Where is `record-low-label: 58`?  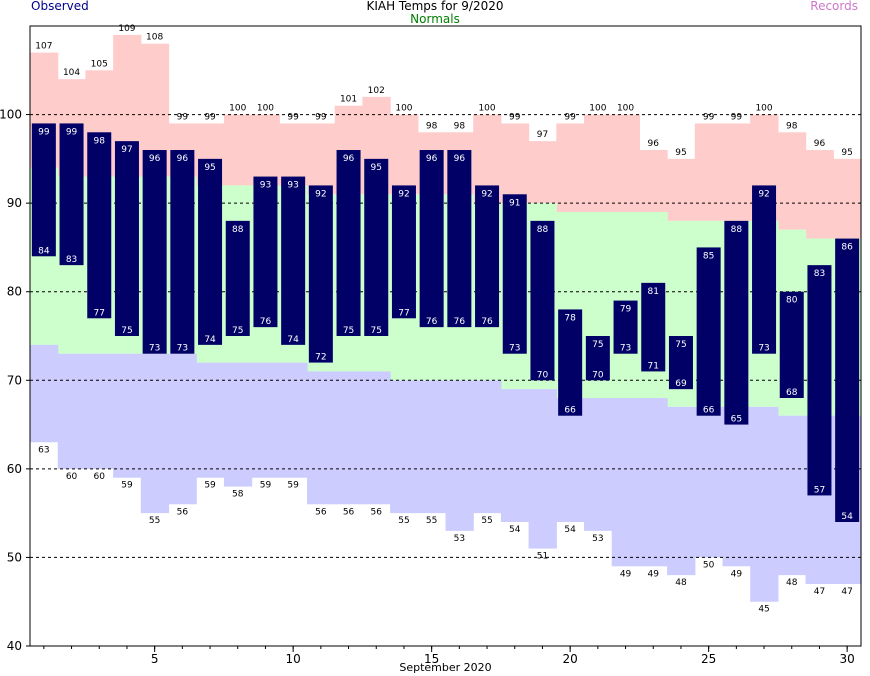 record-low-label: 58 is located at coordinates (238, 495).